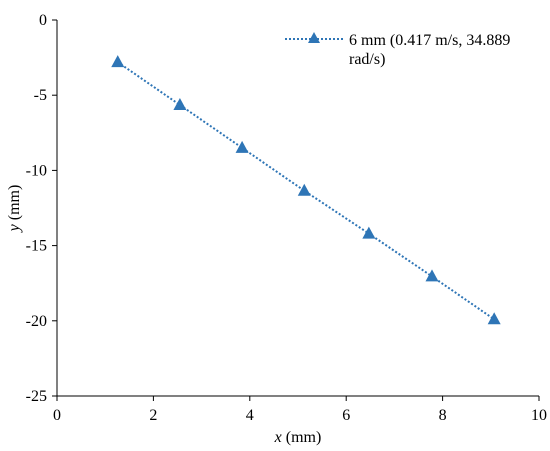  What do you see at coordinates (314, 37) in the screenshot?
I see `legend-triangle-marker` at bounding box center [314, 37].